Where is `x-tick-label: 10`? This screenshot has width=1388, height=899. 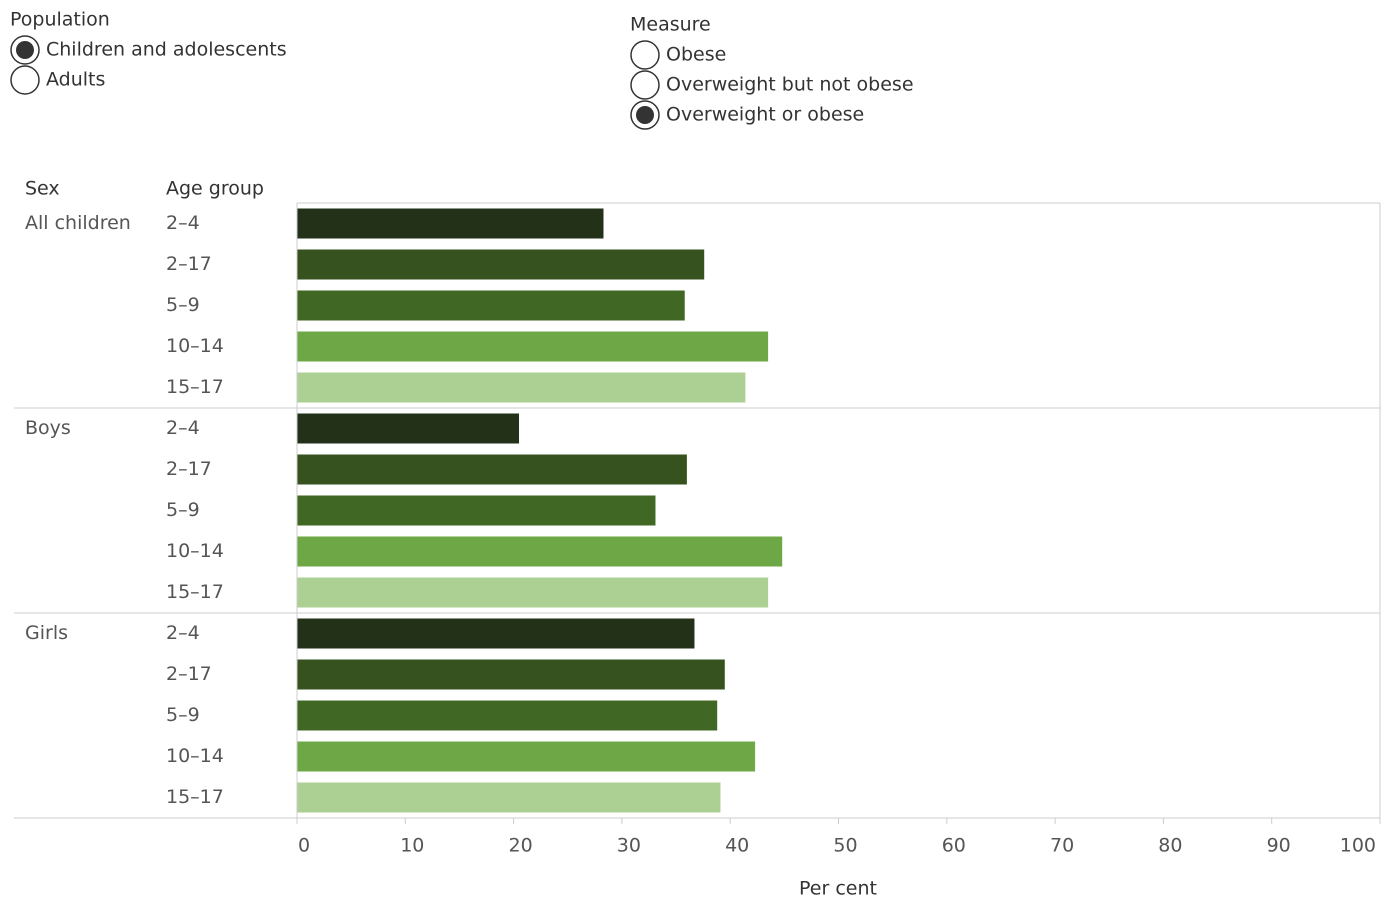 x-tick-label: 10 is located at coordinates (412, 846).